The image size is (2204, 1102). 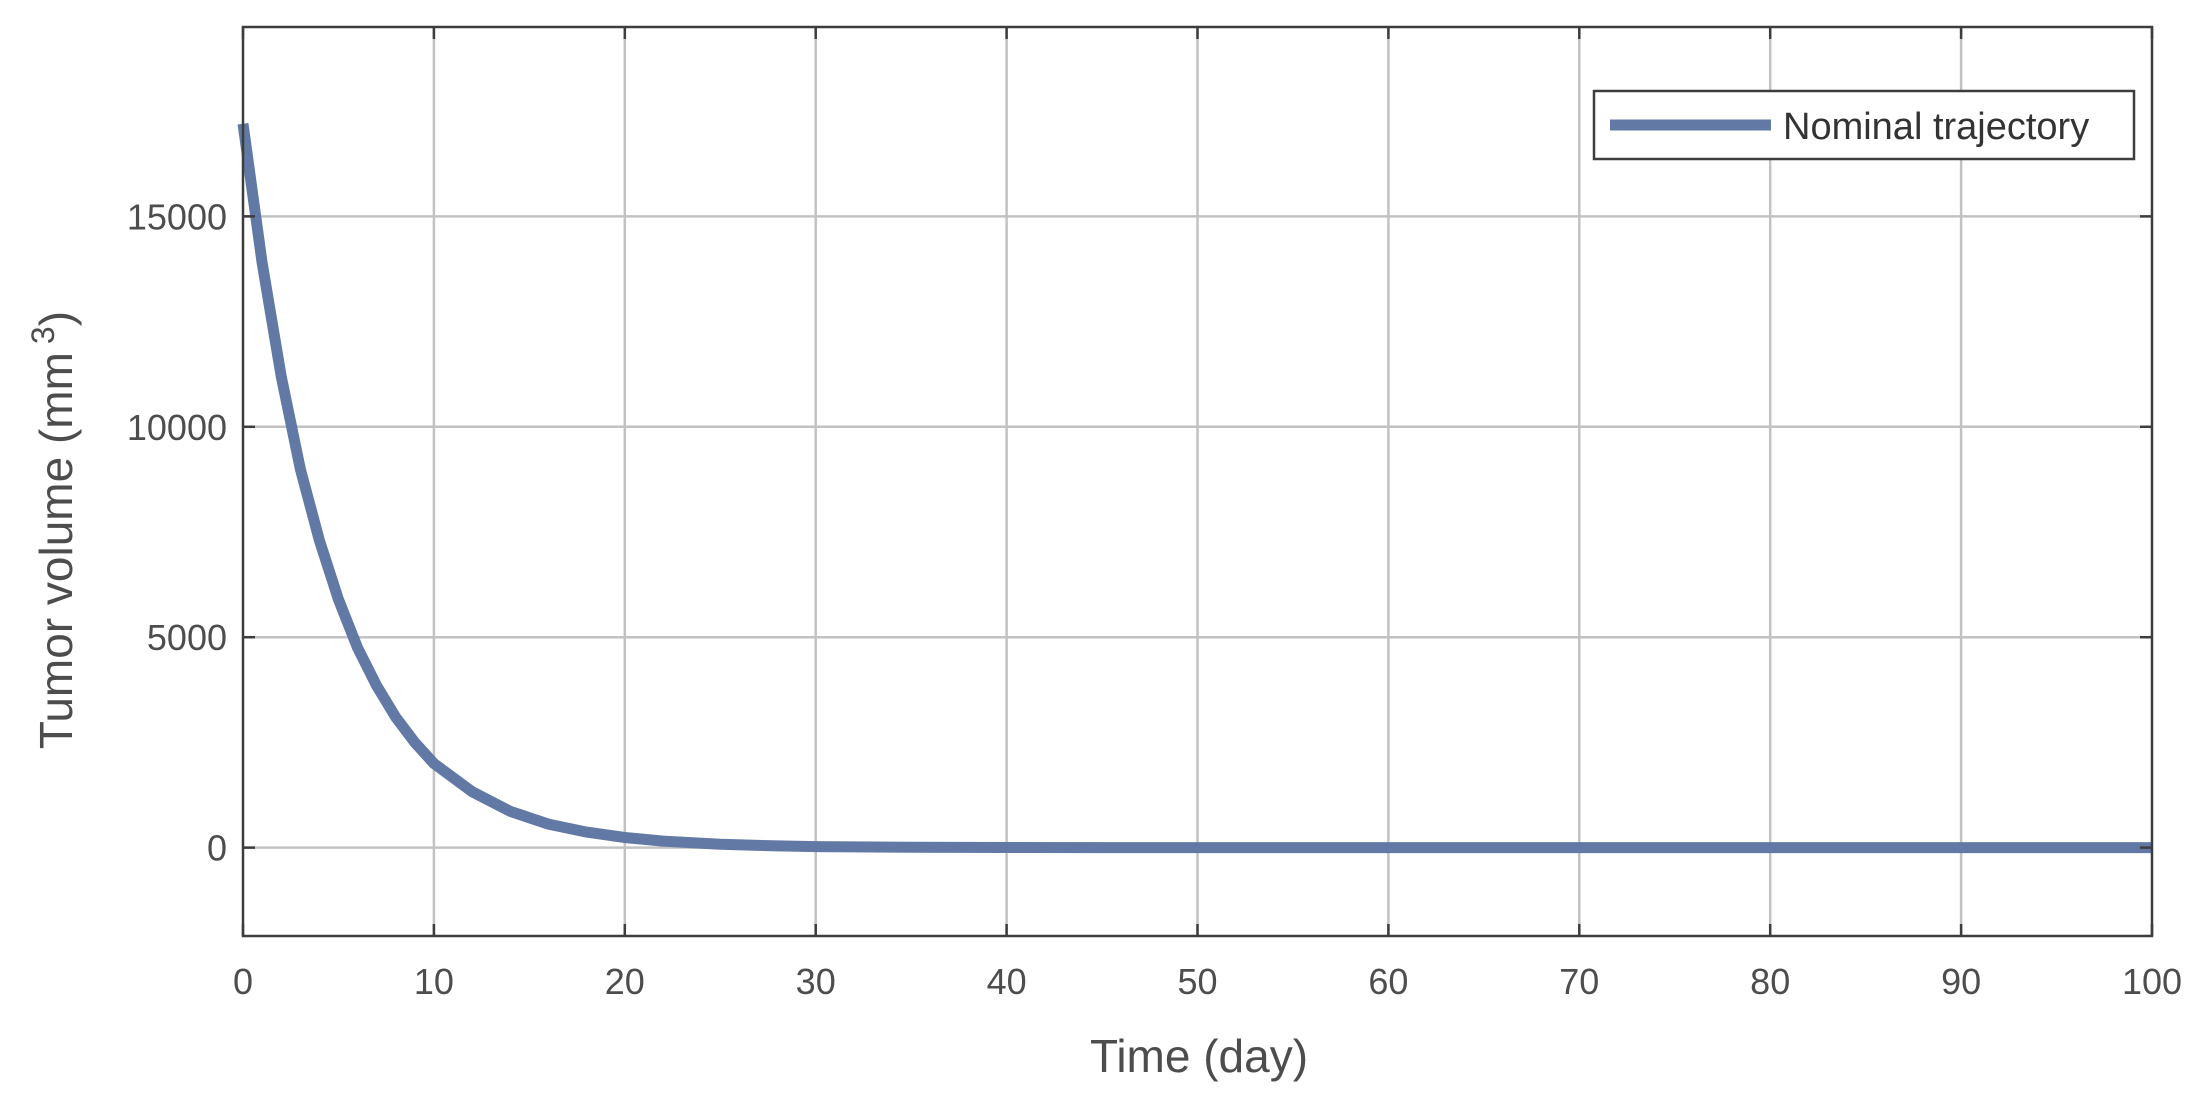 What do you see at coordinates (1199, 1056) in the screenshot?
I see `x-axis-label: Time (day)` at bounding box center [1199, 1056].